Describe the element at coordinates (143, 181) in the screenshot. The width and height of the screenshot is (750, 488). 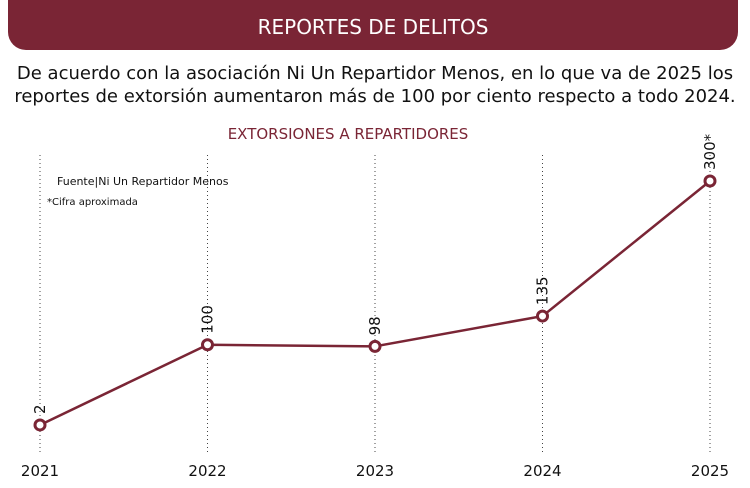
I see `source: Fuente|Ni Un Repartidor Menos` at that location.